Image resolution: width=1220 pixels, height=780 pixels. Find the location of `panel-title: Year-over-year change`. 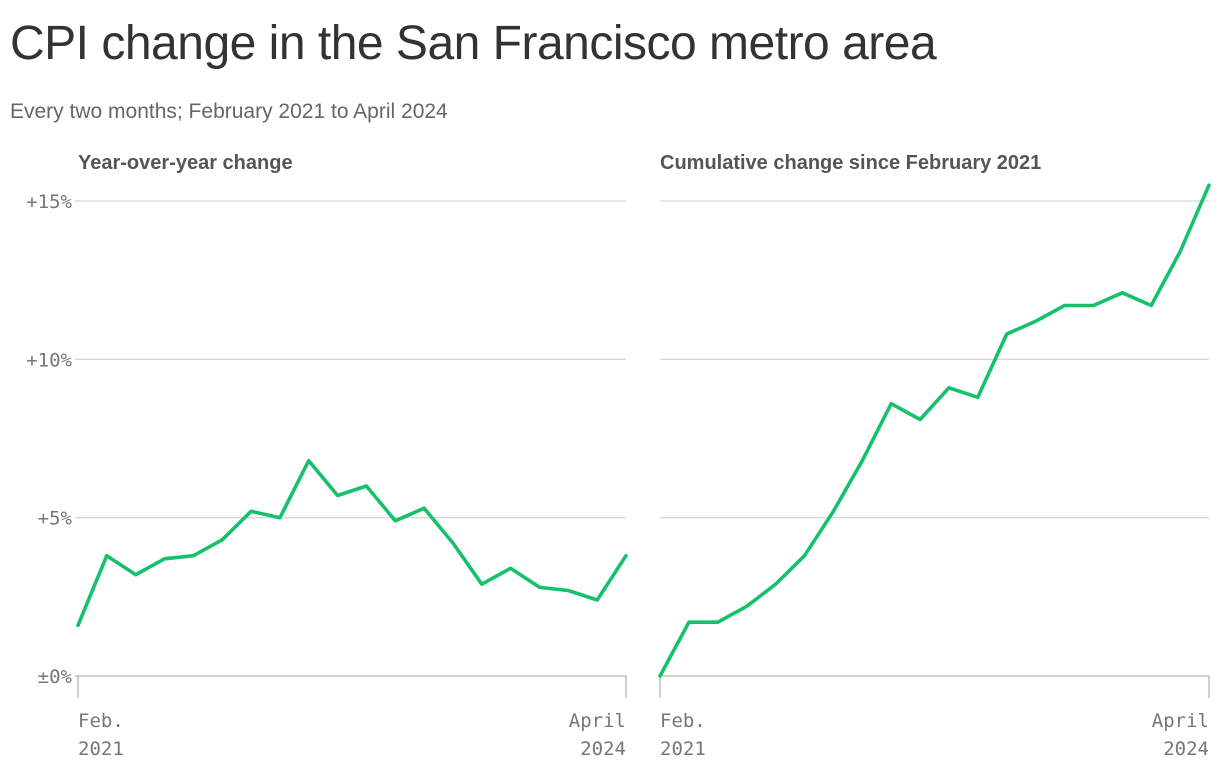

panel-title: Year-over-year change is located at coordinates (185, 163).